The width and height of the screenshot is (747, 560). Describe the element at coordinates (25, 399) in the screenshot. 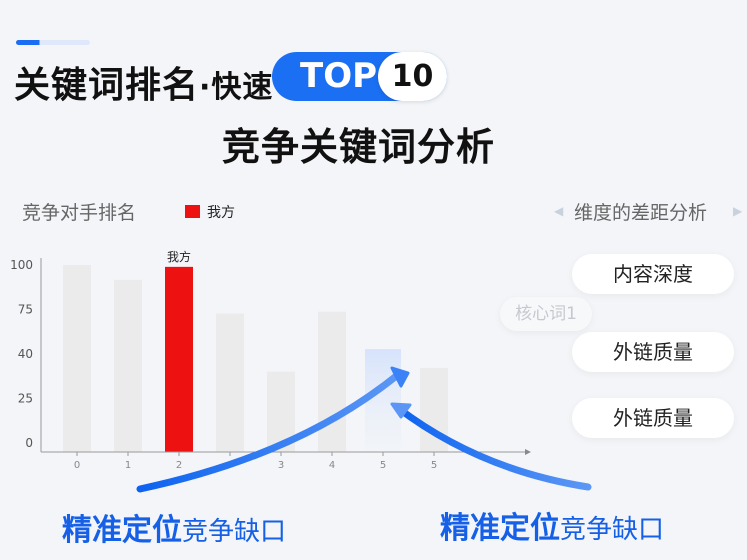

I see `y-tick-label: 25` at that location.